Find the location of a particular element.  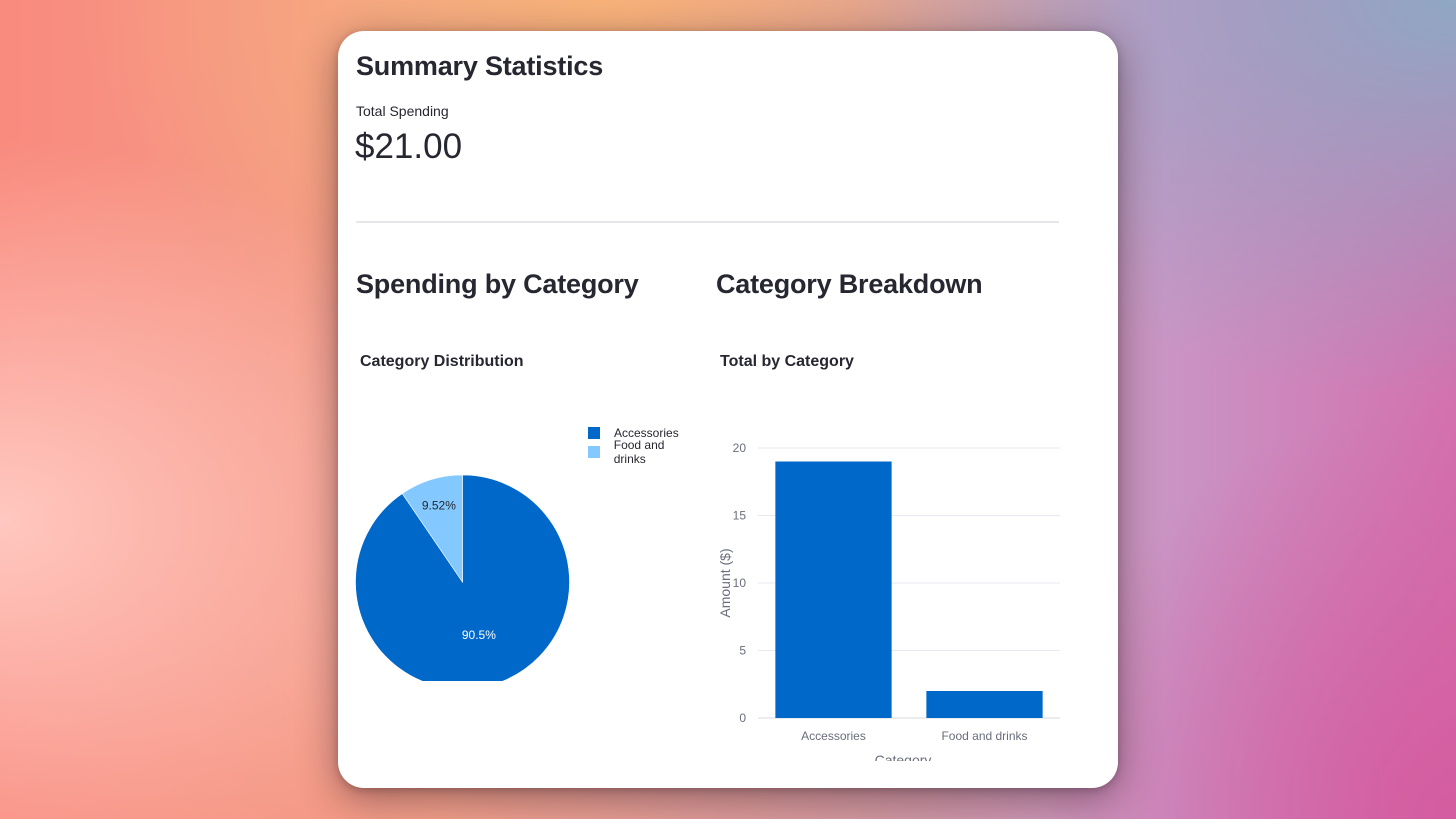

y-tick-label: 15 is located at coordinates (740, 516).